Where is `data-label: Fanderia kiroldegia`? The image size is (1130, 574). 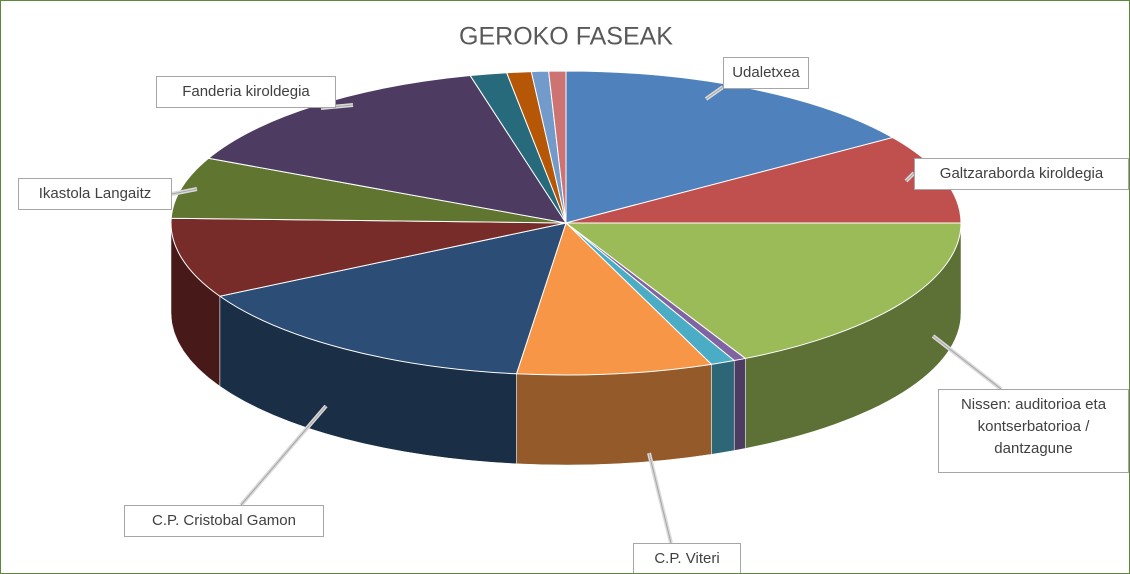
data-label: Fanderia kiroldegia is located at coordinates (246, 92).